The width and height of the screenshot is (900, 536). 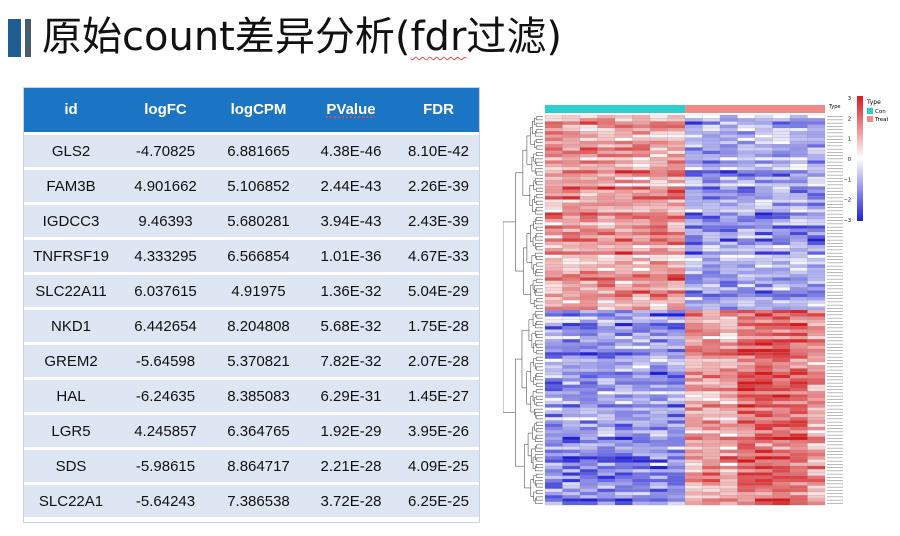 What do you see at coordinates (165, 394) in the screenshot?
I see `cell-logfc: -6.24635` at bounding box center [165, 394].